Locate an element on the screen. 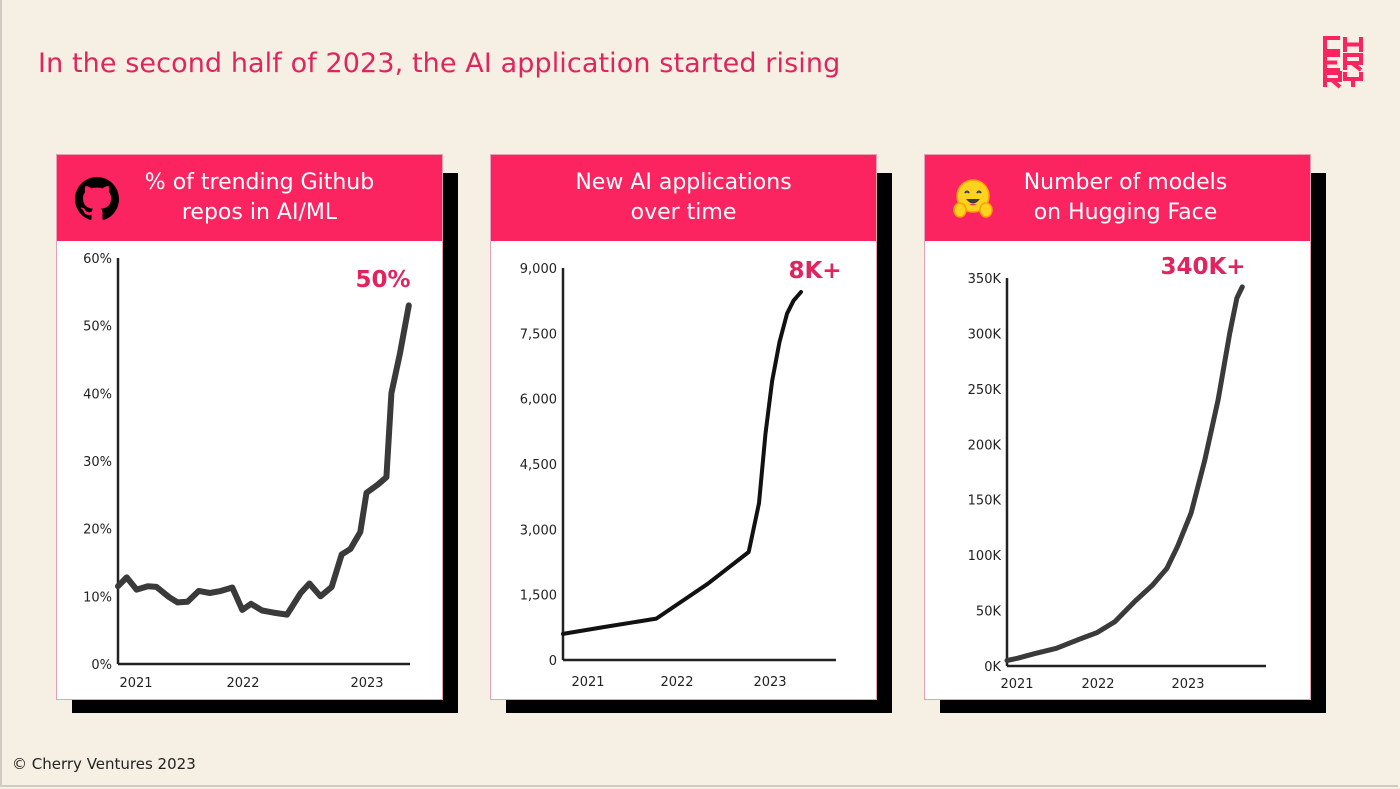  card-header: New AI applications over time is located at coordinates (683, 198).